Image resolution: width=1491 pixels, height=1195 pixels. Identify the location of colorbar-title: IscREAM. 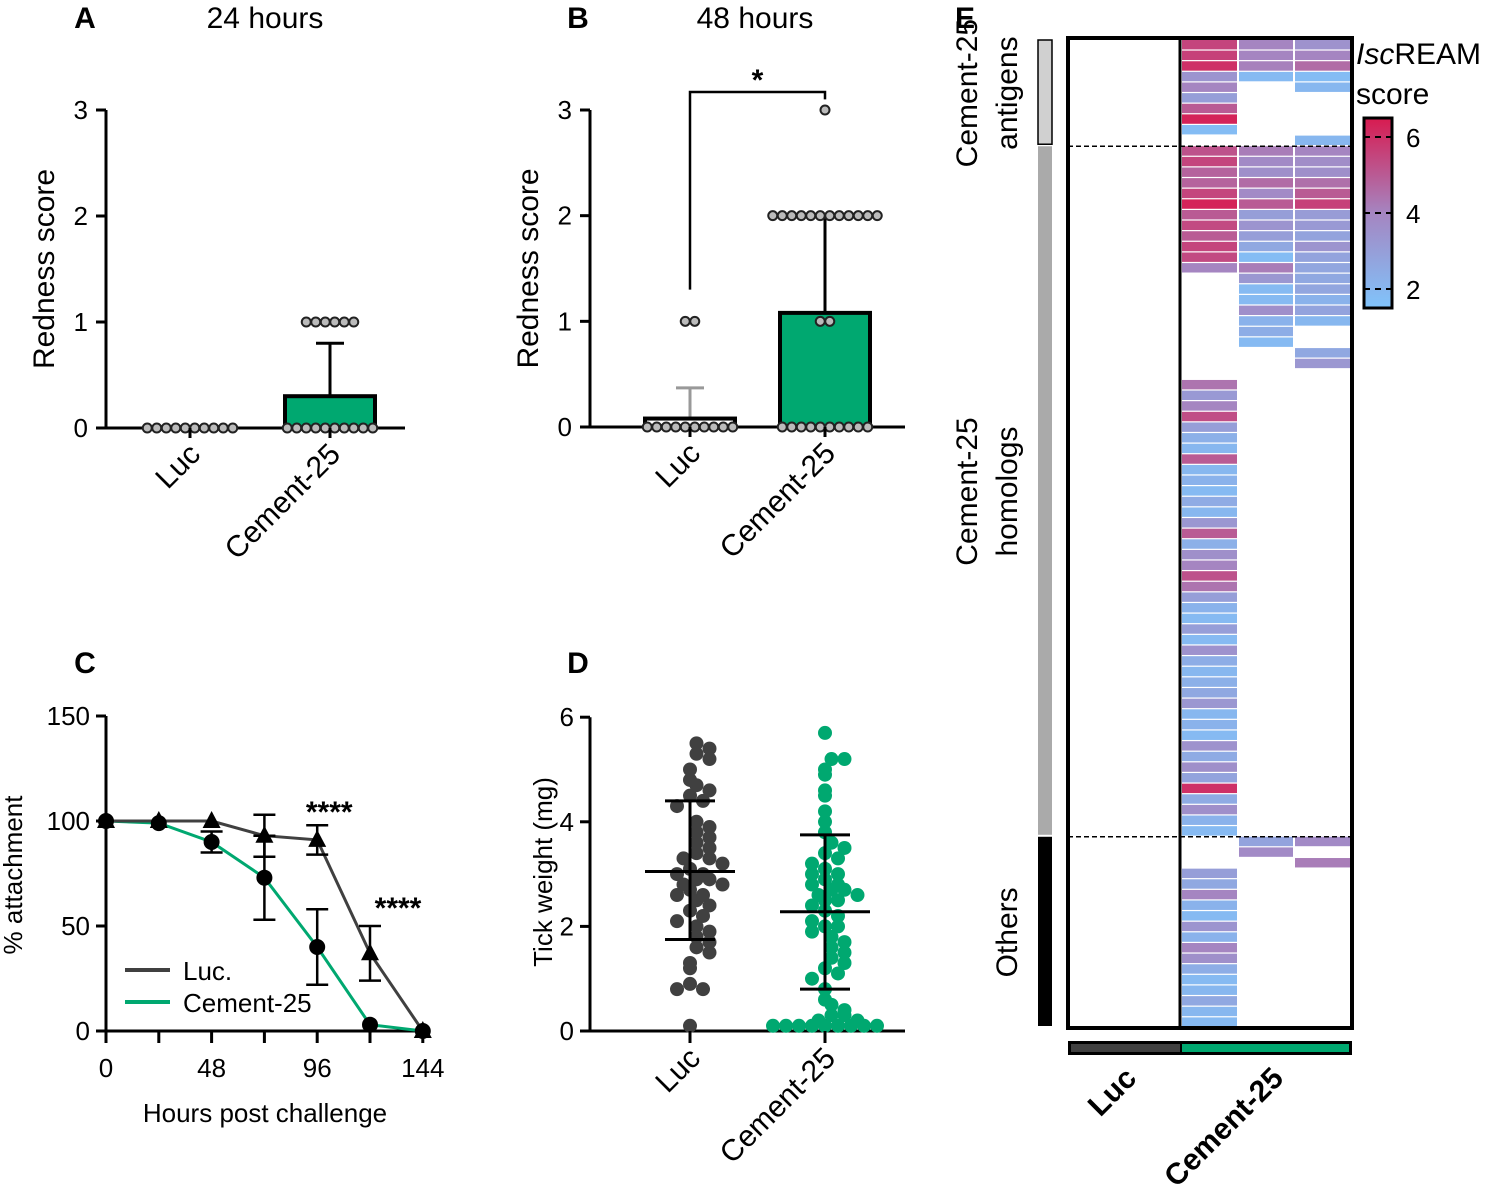
(1418, 54).